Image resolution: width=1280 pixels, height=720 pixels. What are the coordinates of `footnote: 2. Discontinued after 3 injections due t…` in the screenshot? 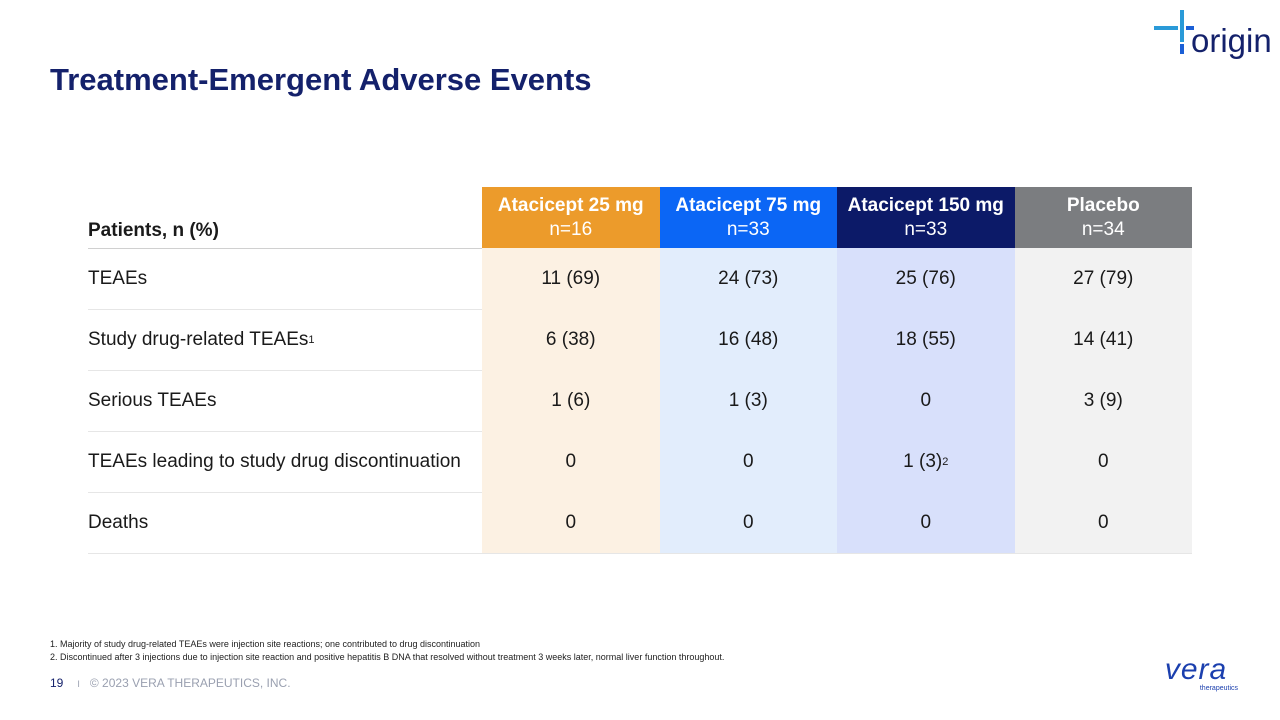 It's located at (387, 657).